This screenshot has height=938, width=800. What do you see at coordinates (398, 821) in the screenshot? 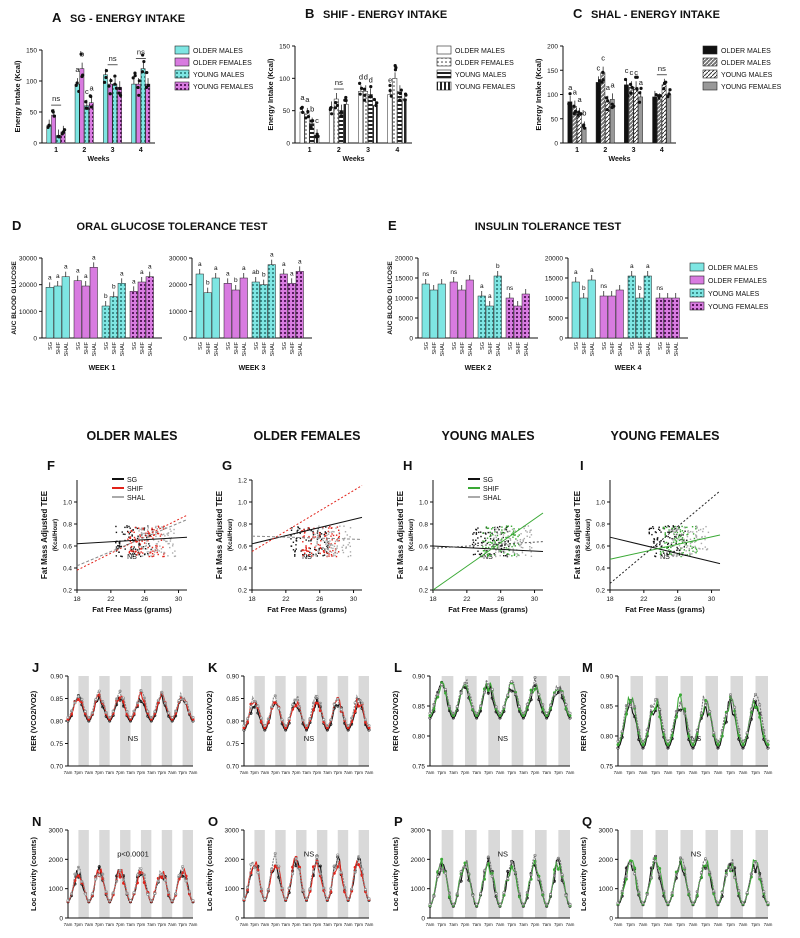
I see `panel-p-panel-letter: P` at bounding box center [398, 821].